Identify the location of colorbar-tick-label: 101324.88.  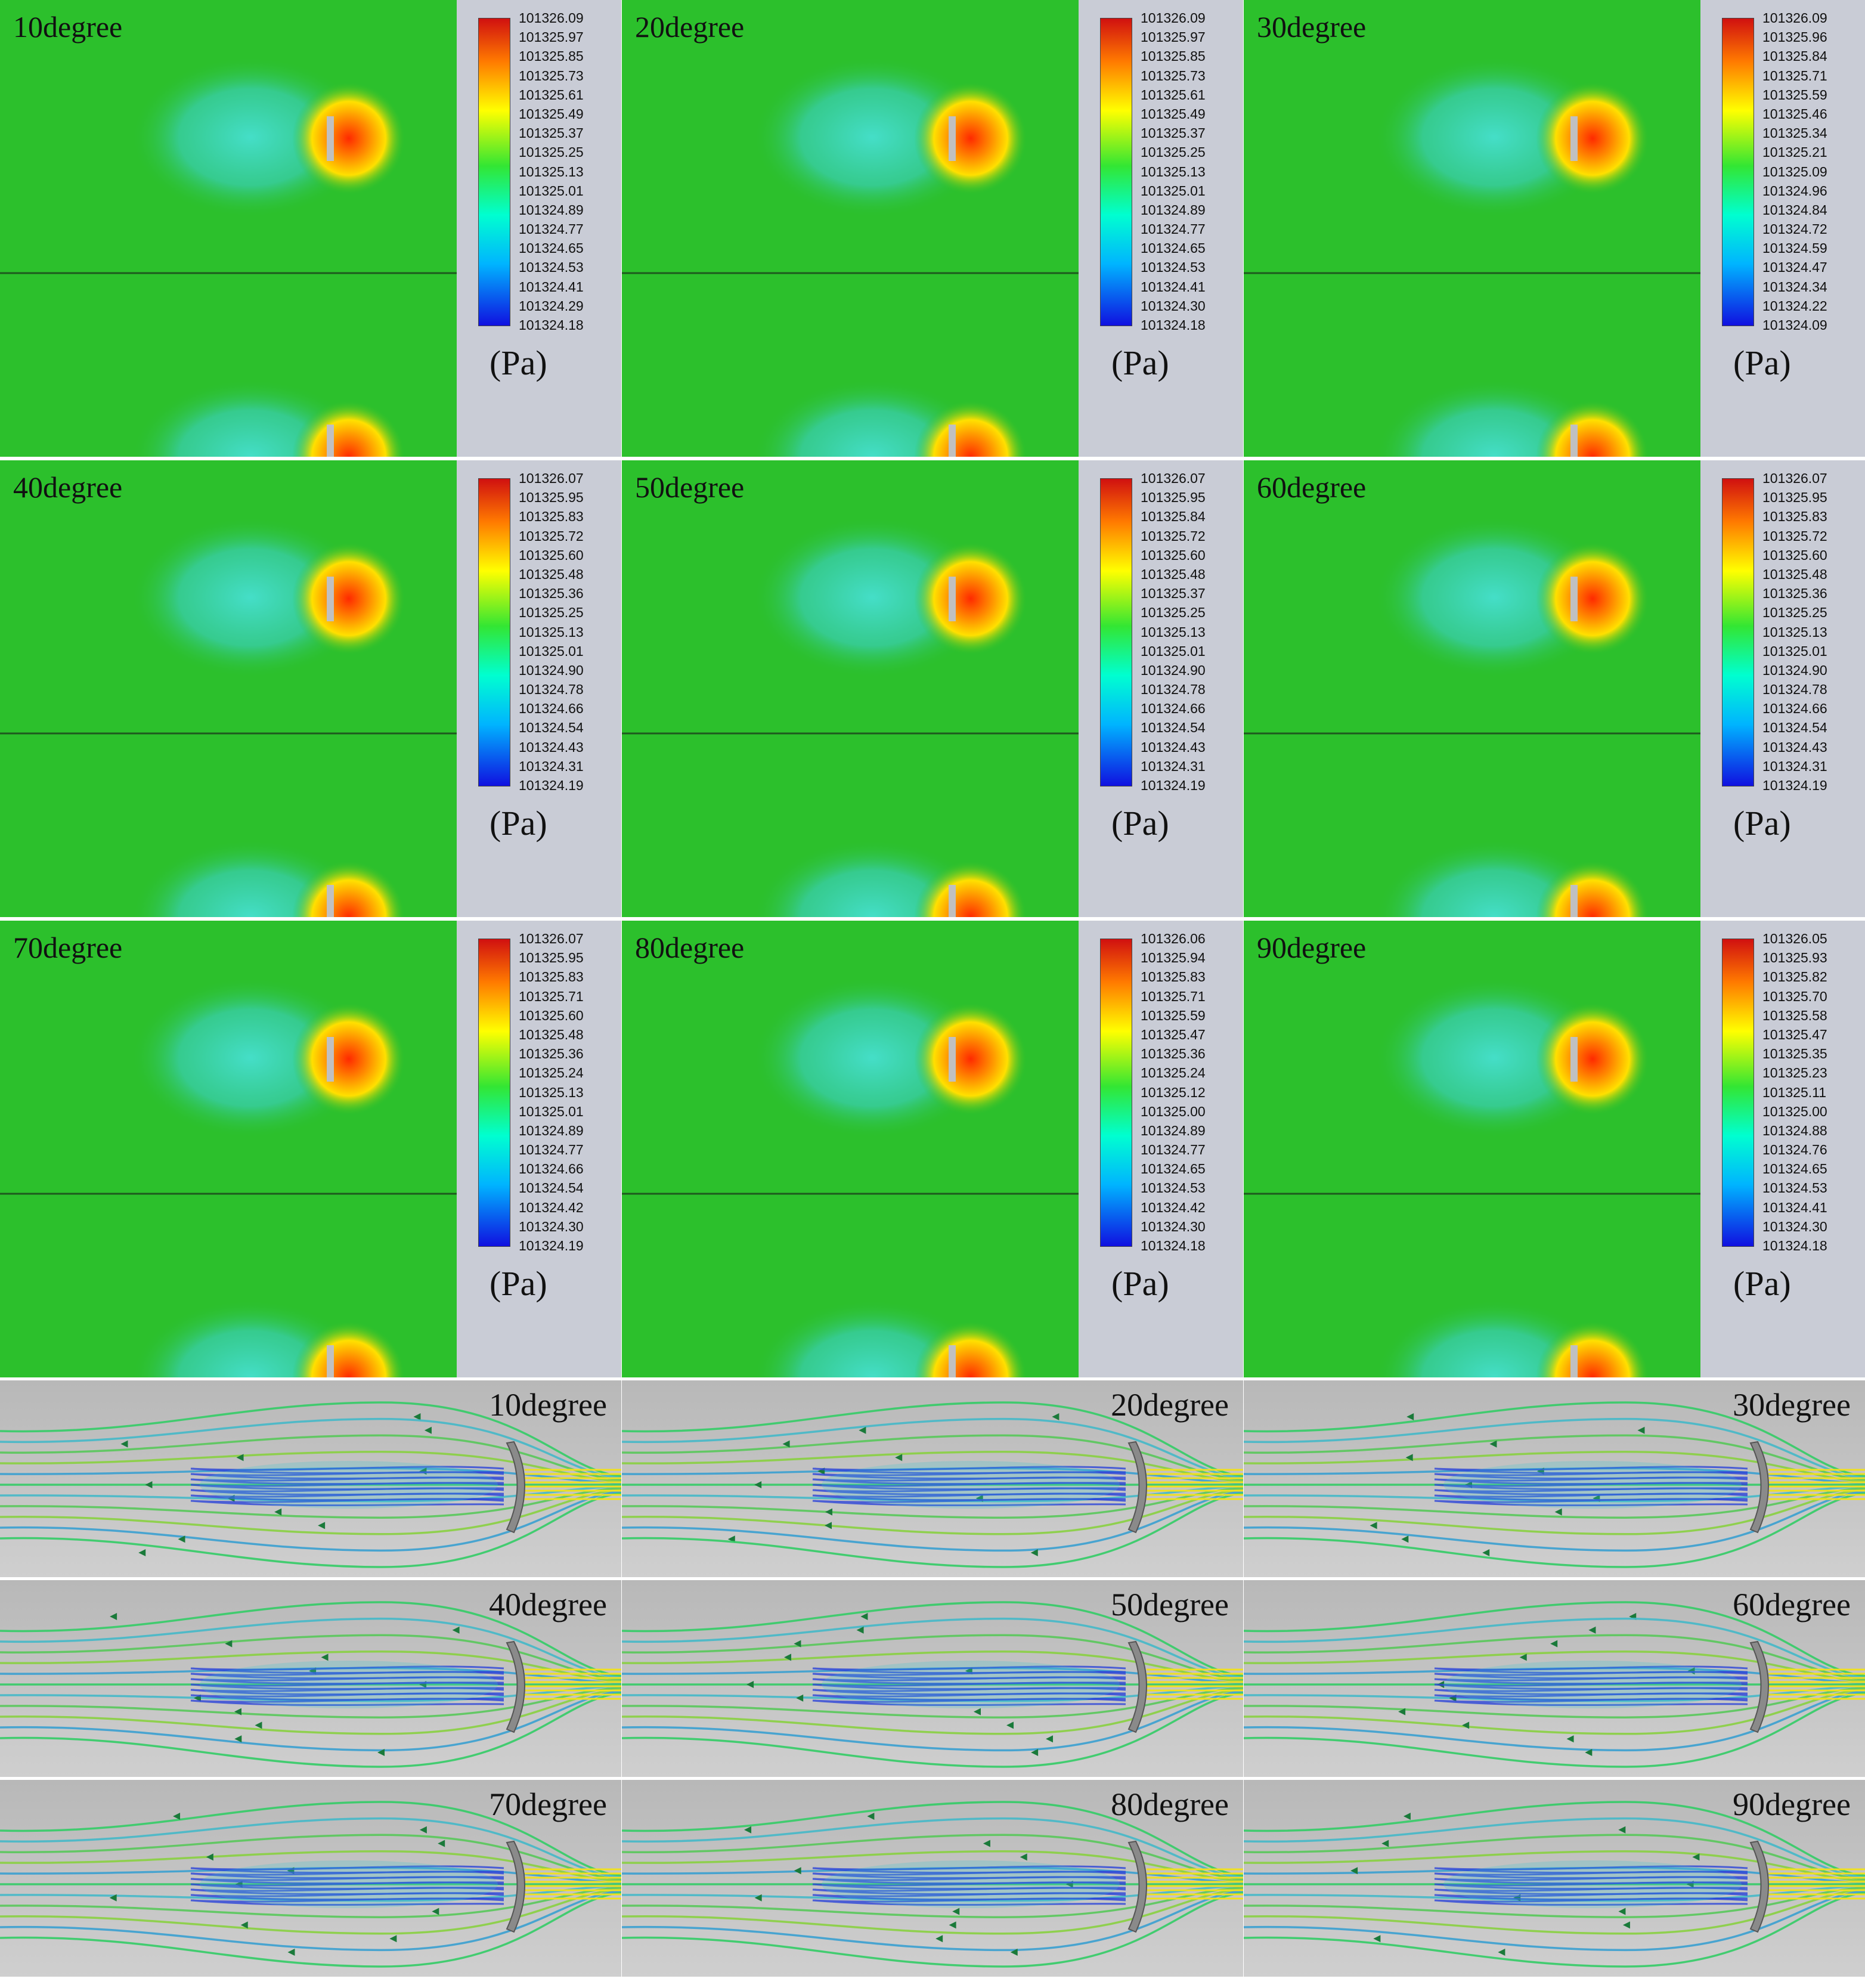
(1794, 1130).